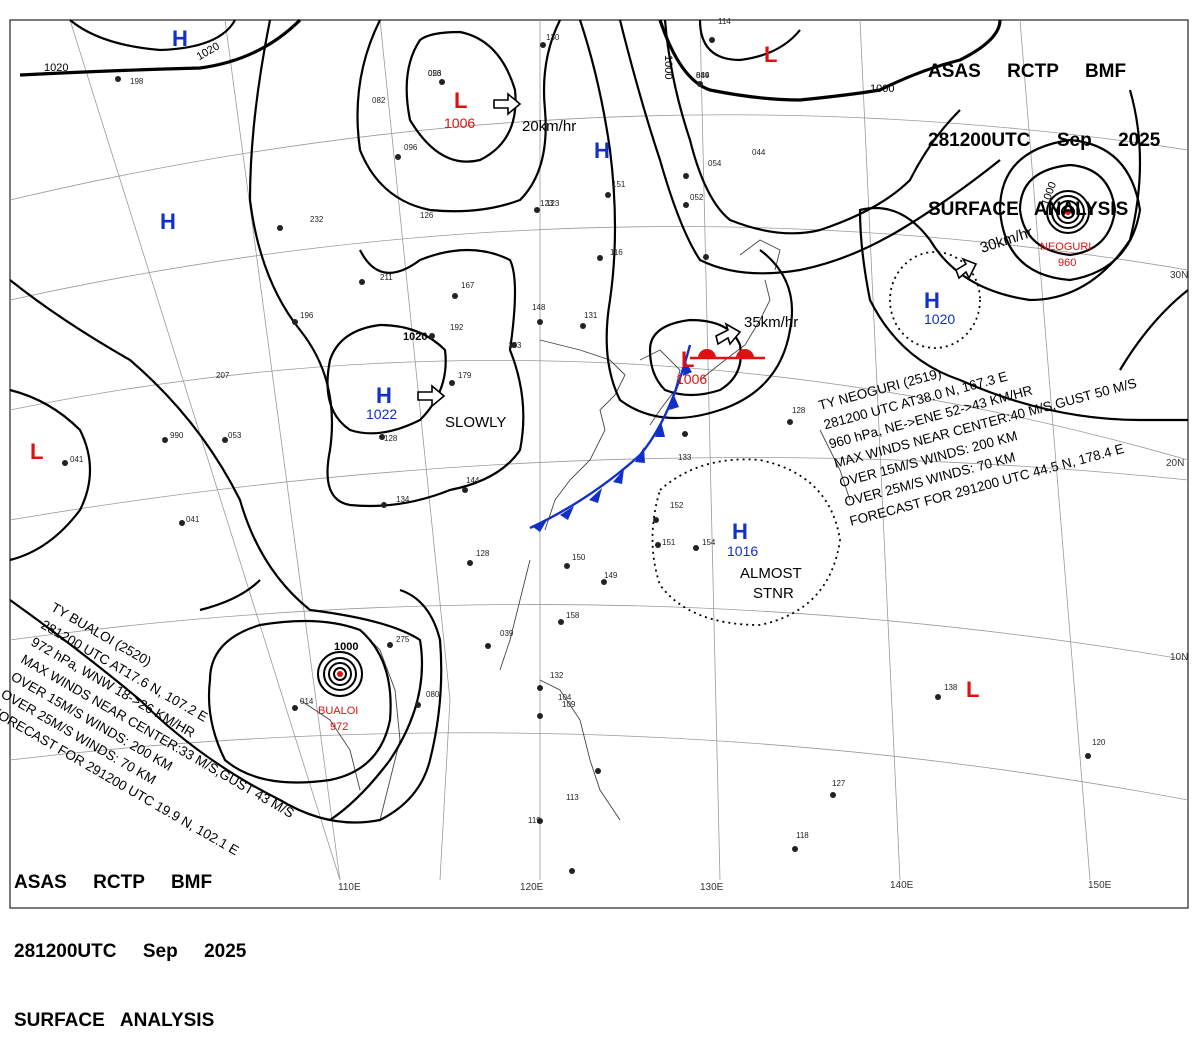  What do you see at coordinates (759, 152) in the screenshot?
I see `station-pressure-label: 044` at bounding box center [759, 152].